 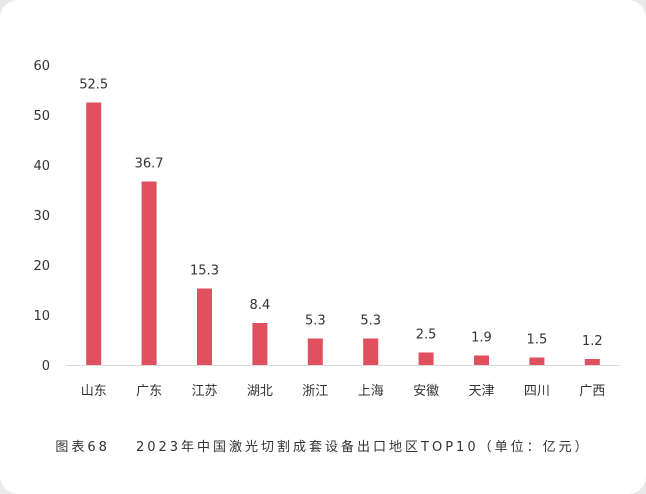 I want to click on x-tick-label: 山东, so click(x=94, y=391).